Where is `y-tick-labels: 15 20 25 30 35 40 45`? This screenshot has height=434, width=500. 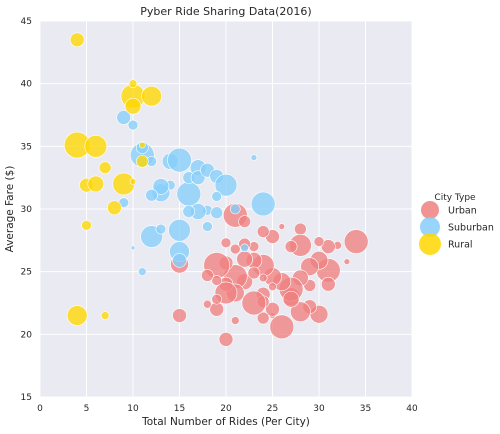
y-tick-labels: 15 20 25 30 35 40 45 is located at coordinates (27, 210).